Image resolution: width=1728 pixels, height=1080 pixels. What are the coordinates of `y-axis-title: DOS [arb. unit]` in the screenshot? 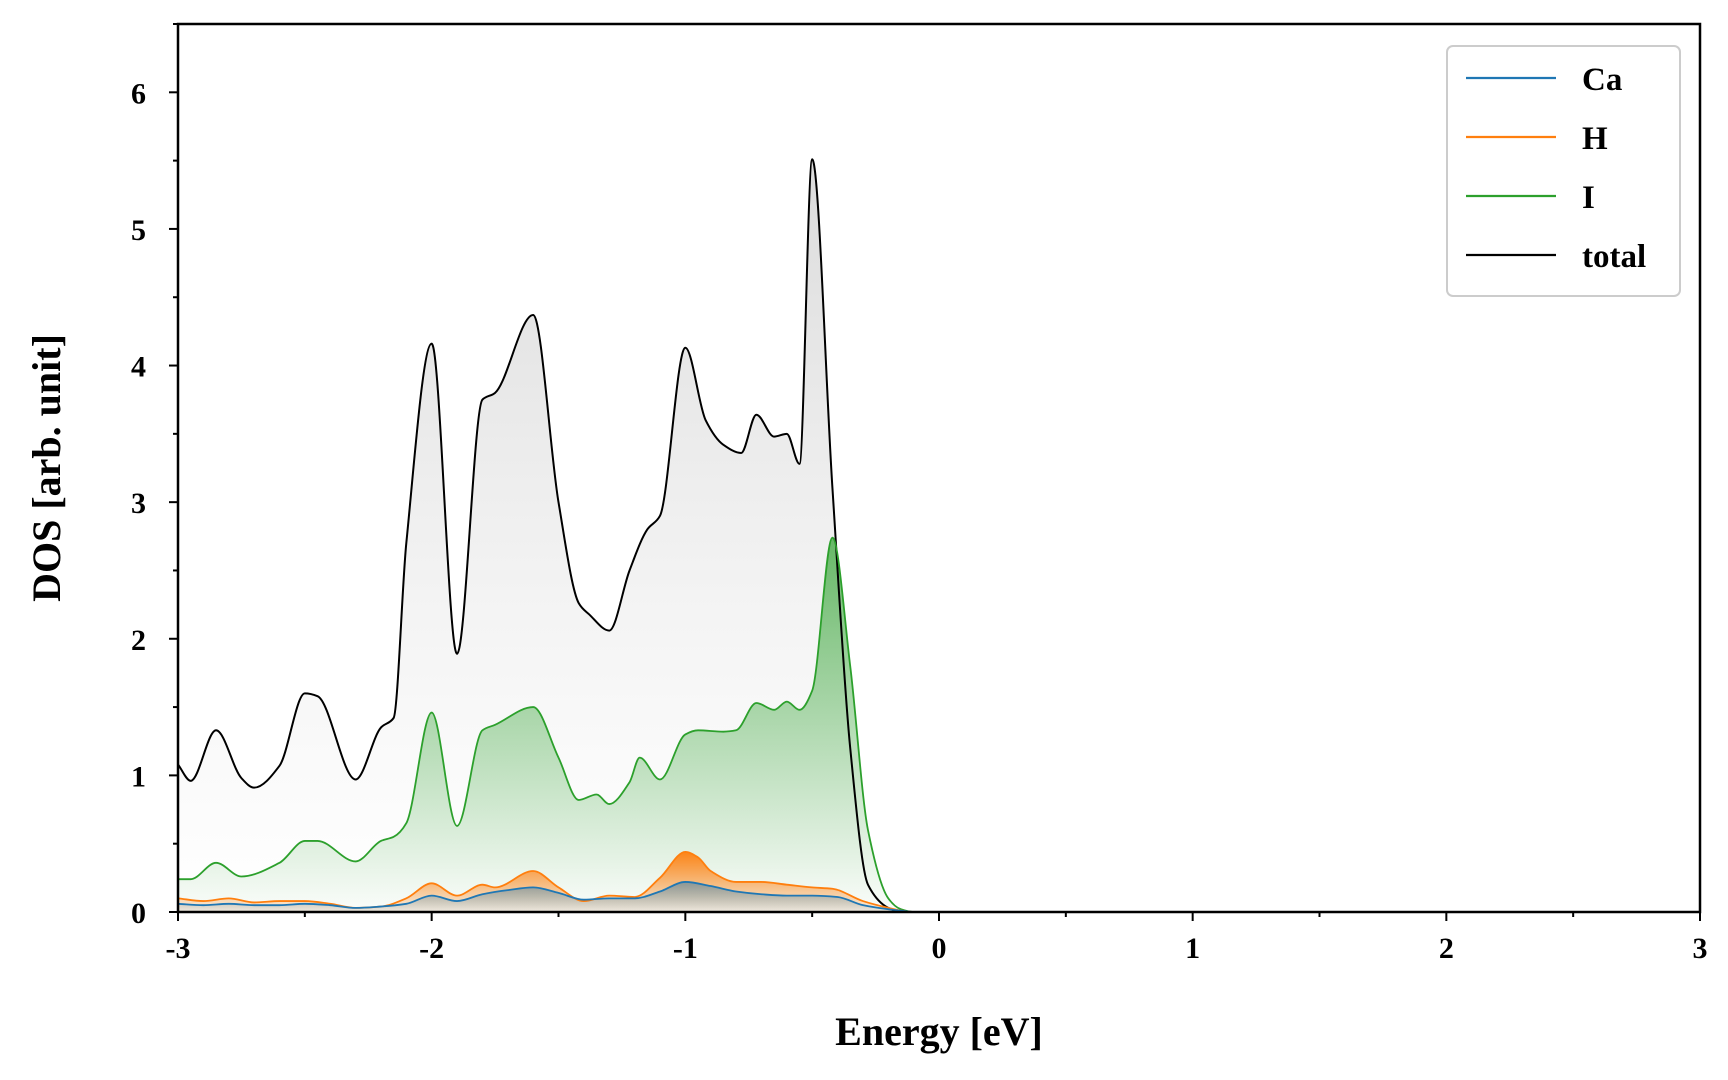 It's located at (46, 468).